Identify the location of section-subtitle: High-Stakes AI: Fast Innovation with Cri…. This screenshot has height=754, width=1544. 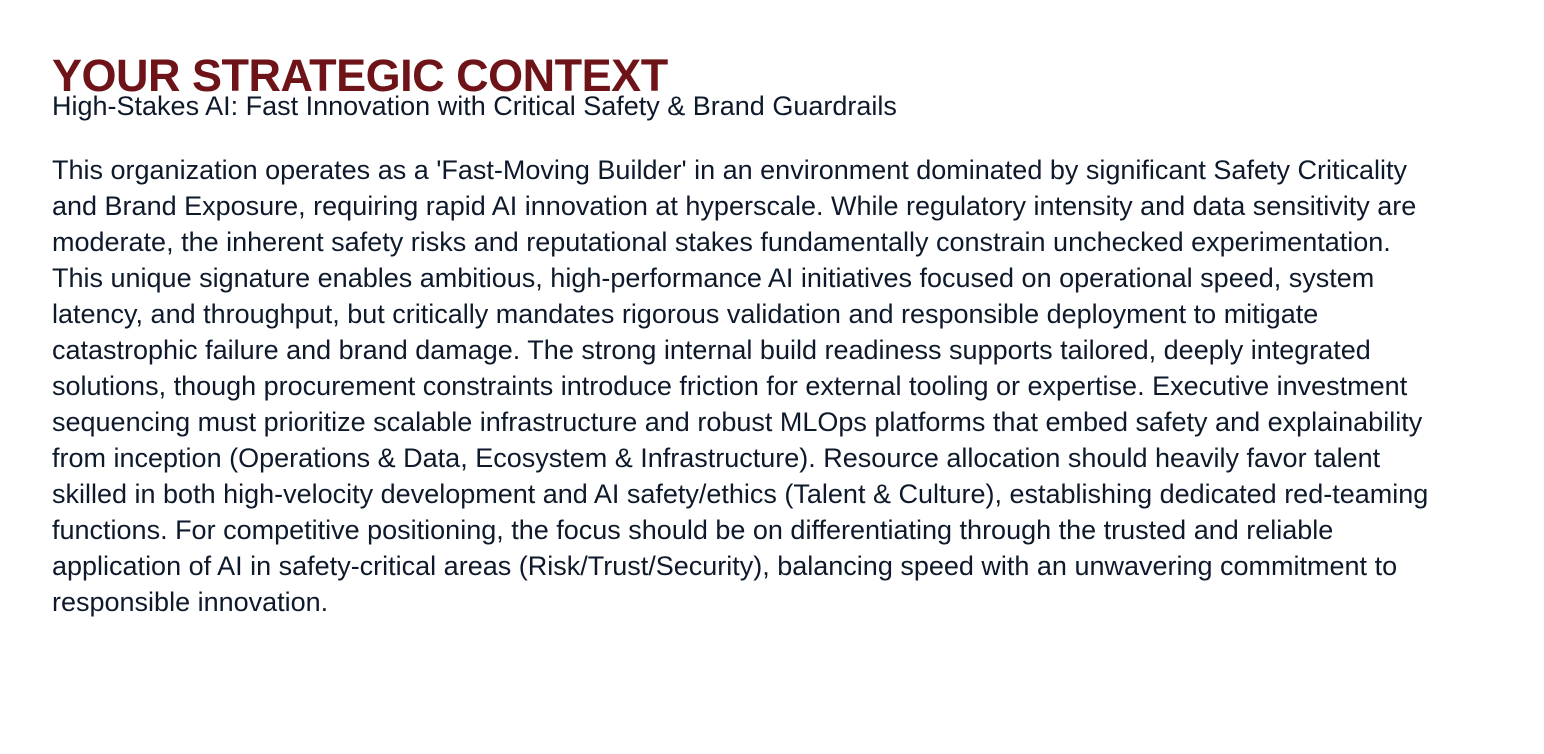
(474, 106).